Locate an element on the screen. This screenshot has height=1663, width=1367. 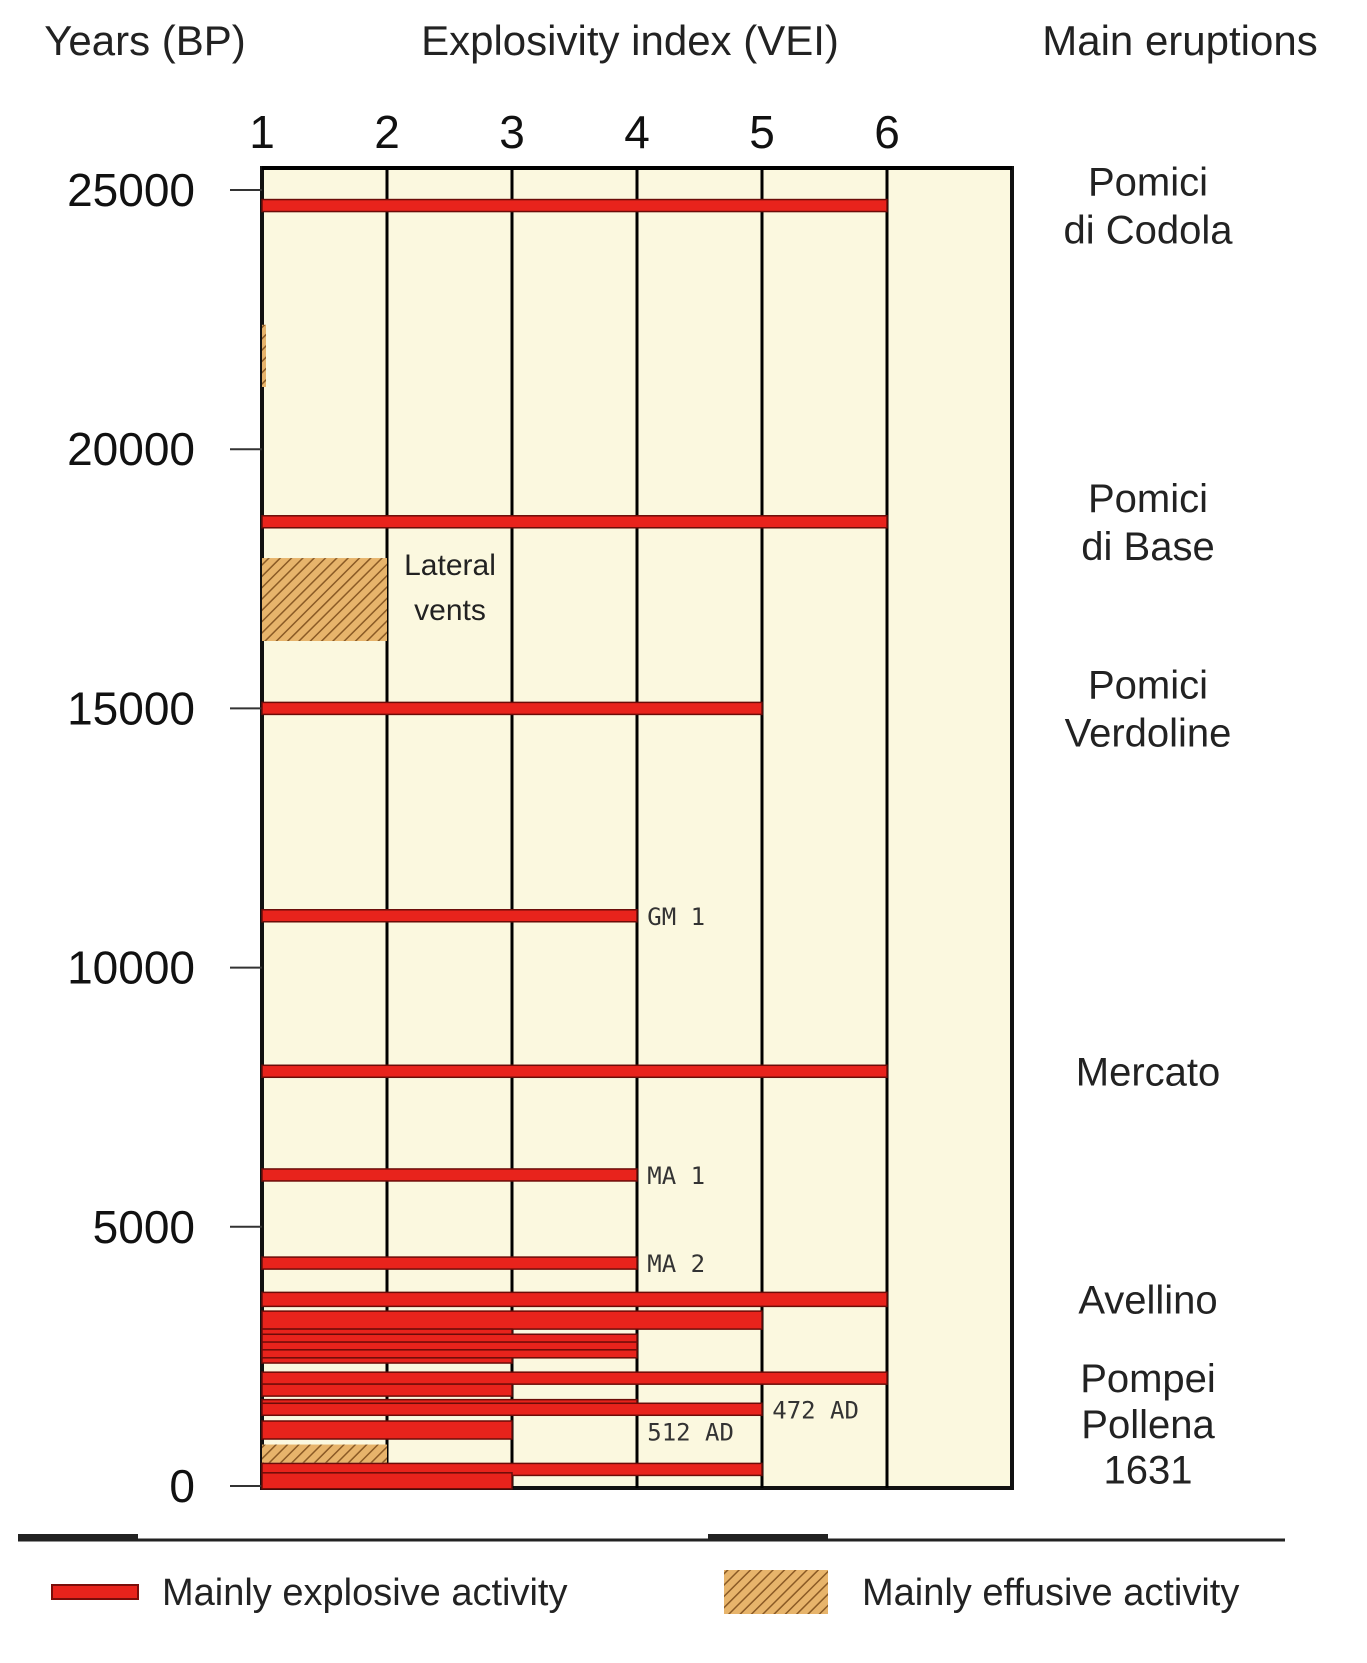
main-eruption-1-line-0: Pomici is located at coordinates (1148, 499).